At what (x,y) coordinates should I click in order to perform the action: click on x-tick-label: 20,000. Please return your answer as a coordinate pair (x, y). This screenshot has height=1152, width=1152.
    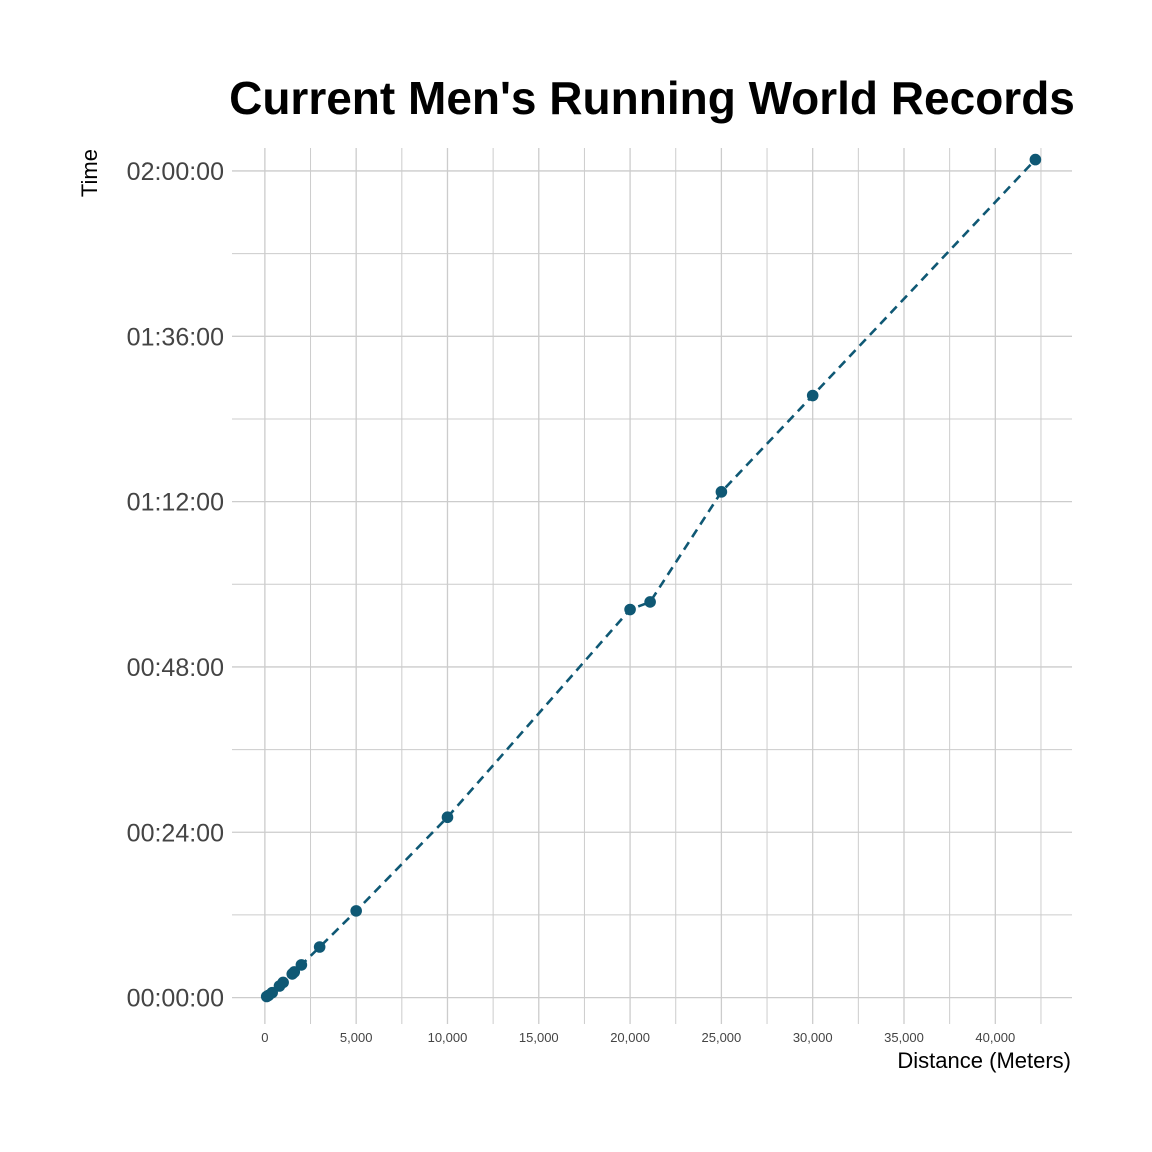
    Looking at the image, I should click on (630, 1037).